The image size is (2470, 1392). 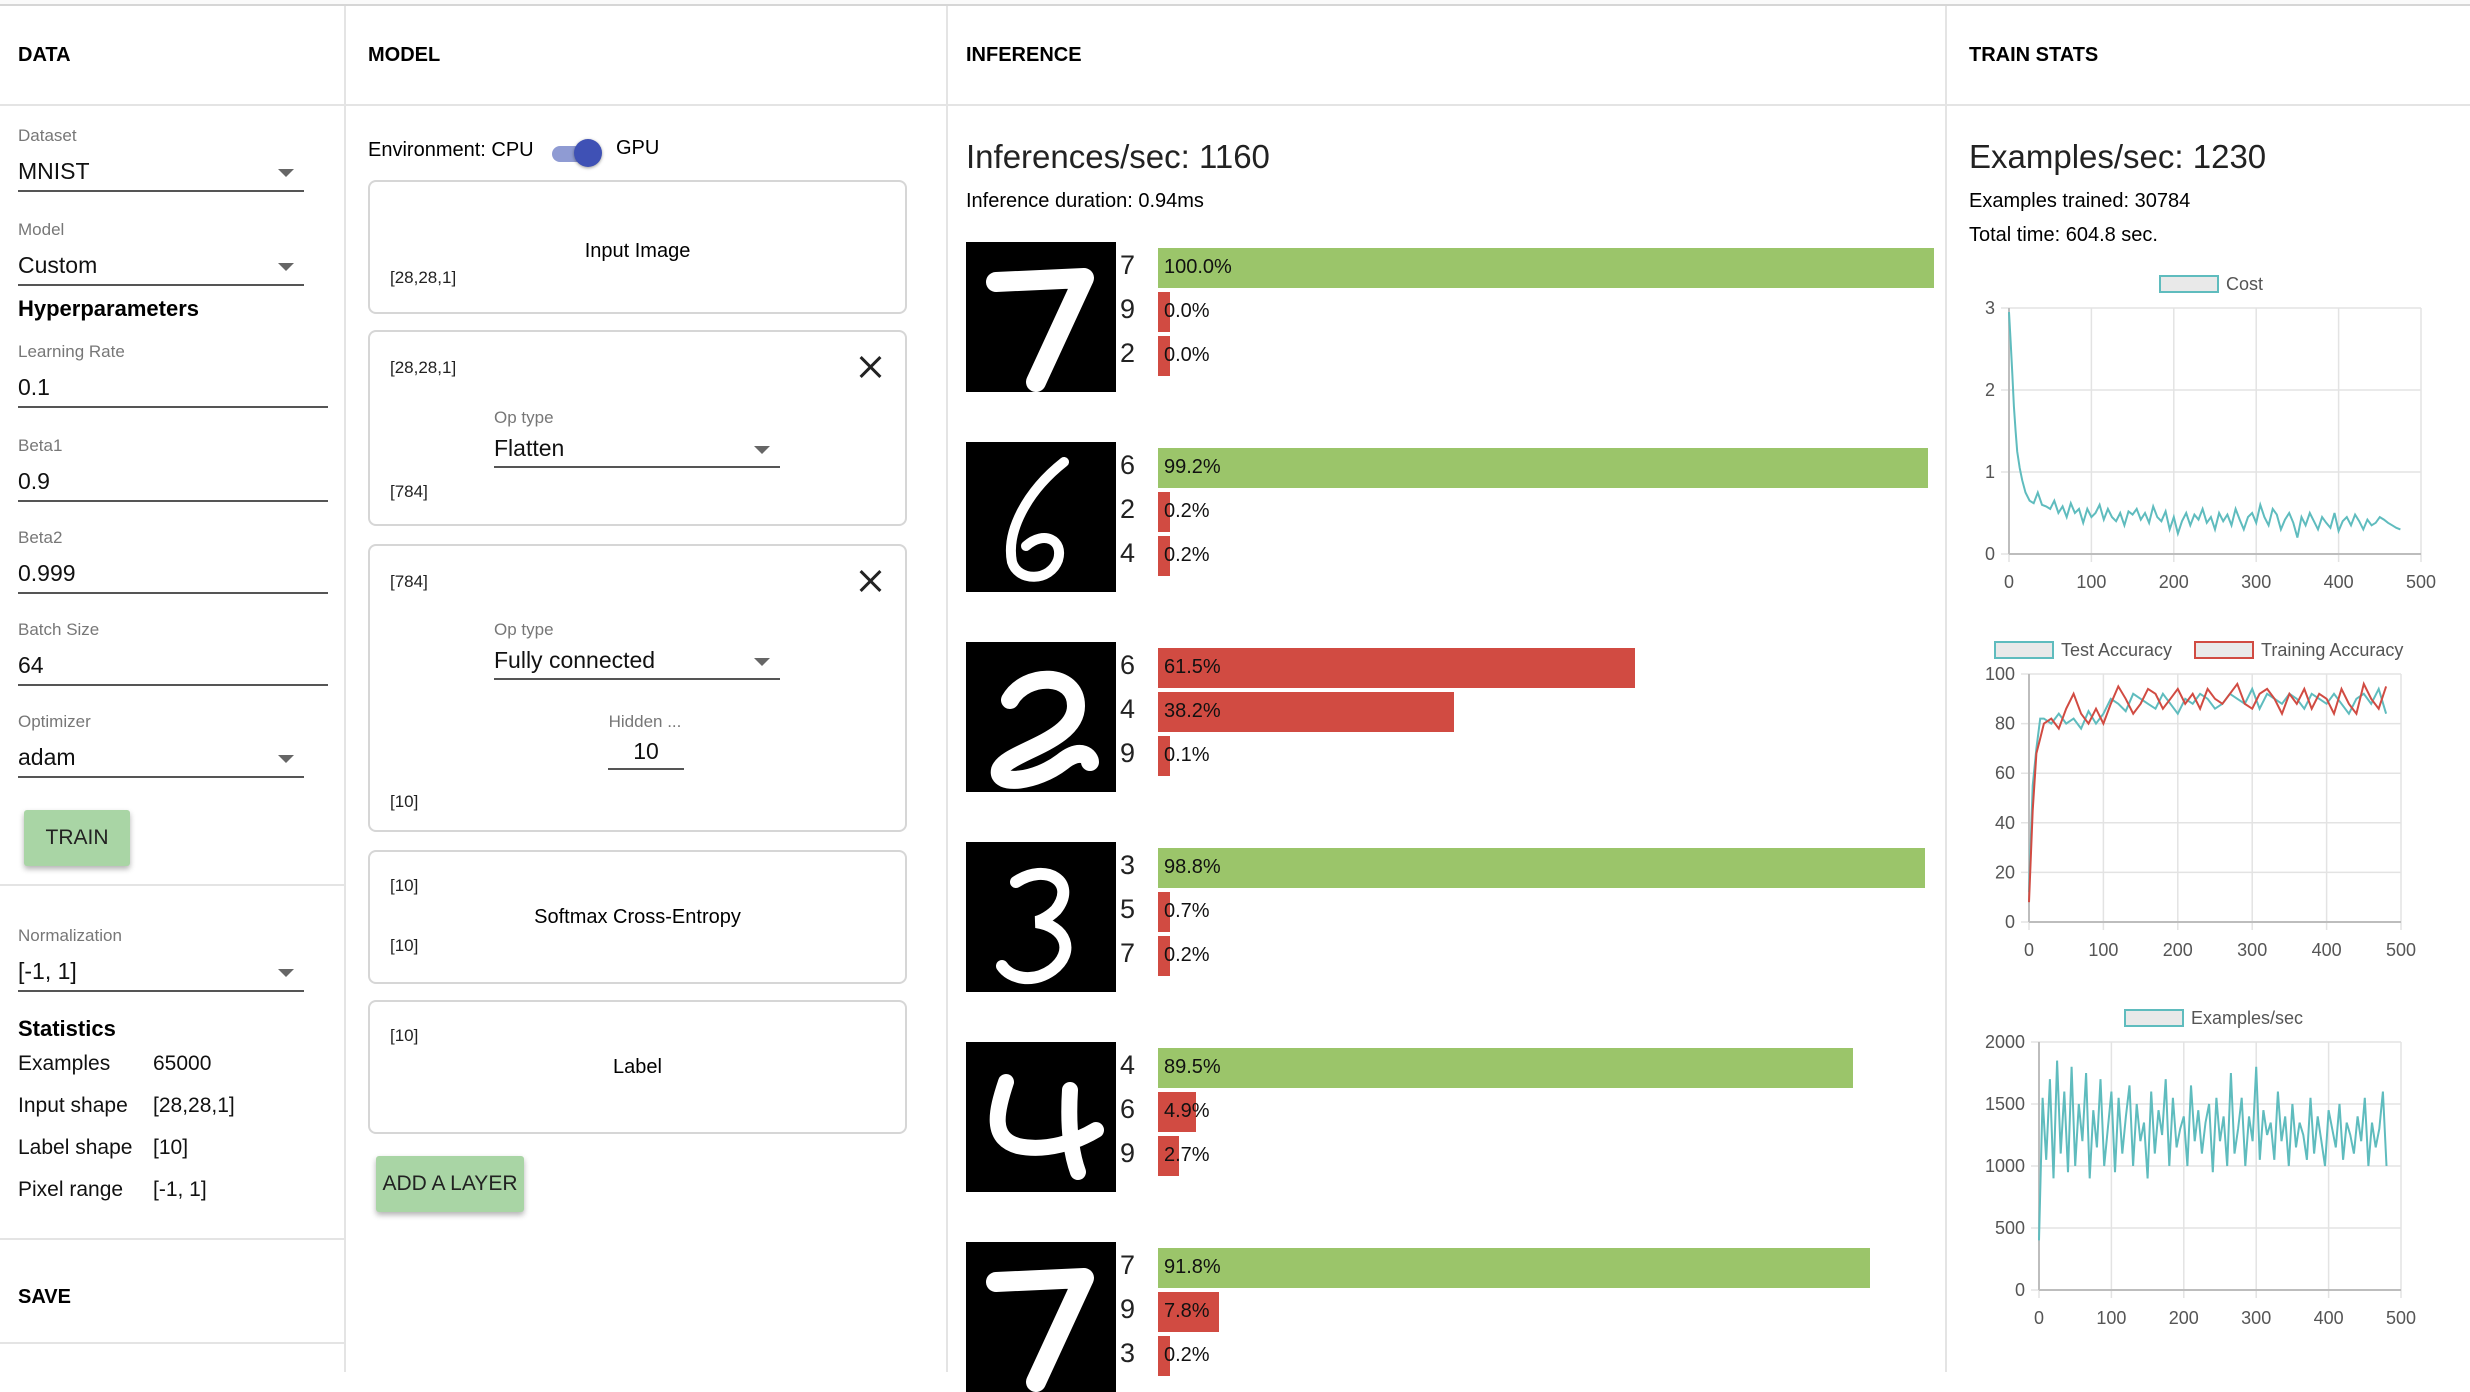 What do you see at coordinates (161, 972) in the screenshot?
I see `normalization-select: [-1, 1]` at bounding box center [161, 972].